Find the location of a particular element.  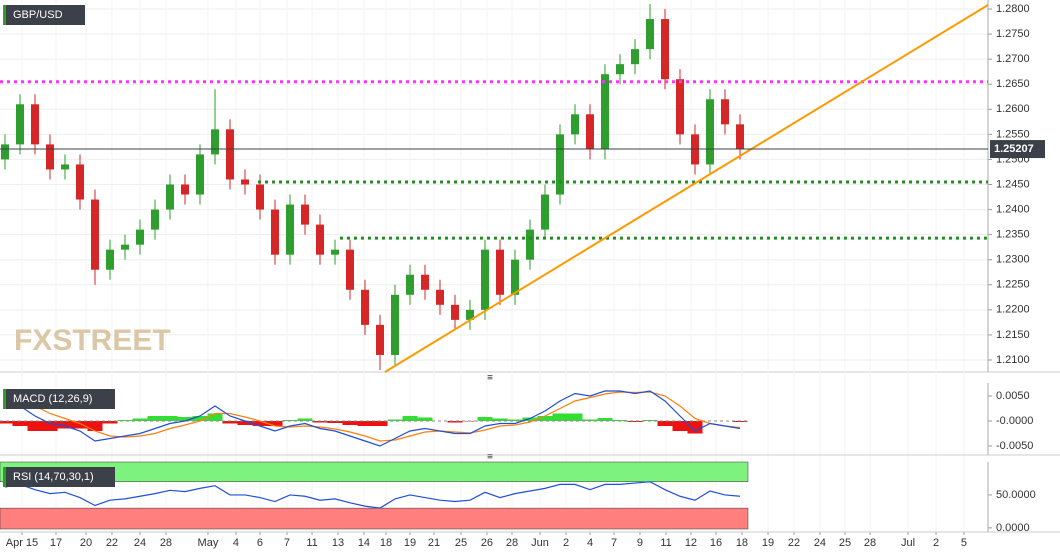

x-tick-label: 22 is located at coordinates (112, 543).